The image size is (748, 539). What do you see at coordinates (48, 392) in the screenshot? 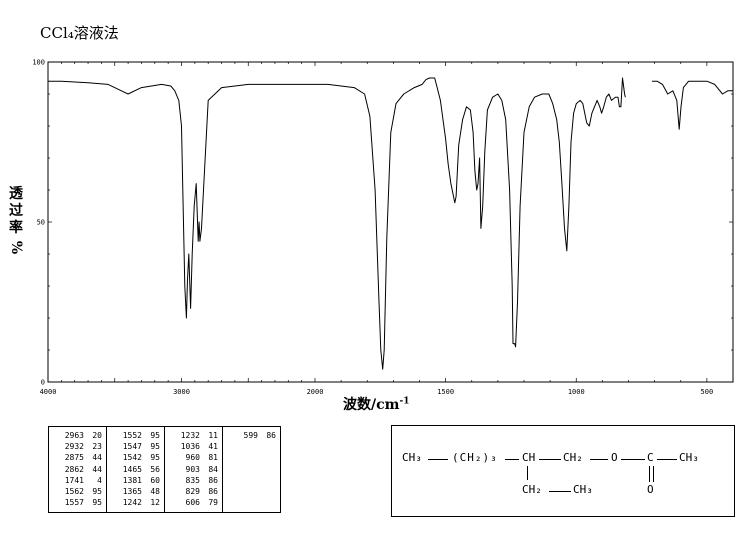
I see `x-tick-label-4000: 4000` at bounding box center [48, 392].